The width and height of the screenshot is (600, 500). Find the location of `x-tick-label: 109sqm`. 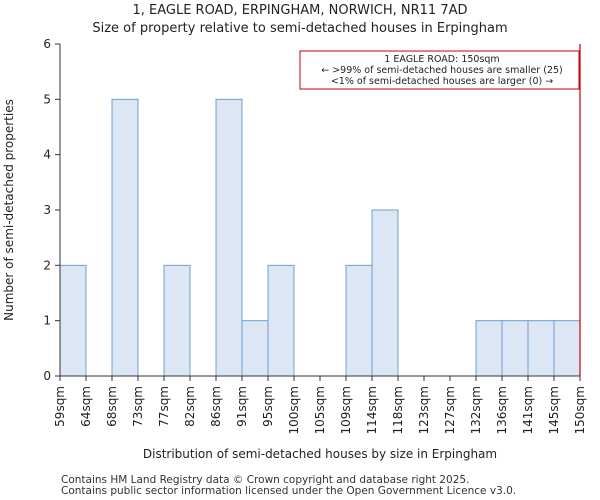

x-tick-label: 109sqm is located at coordinates (346, 410).